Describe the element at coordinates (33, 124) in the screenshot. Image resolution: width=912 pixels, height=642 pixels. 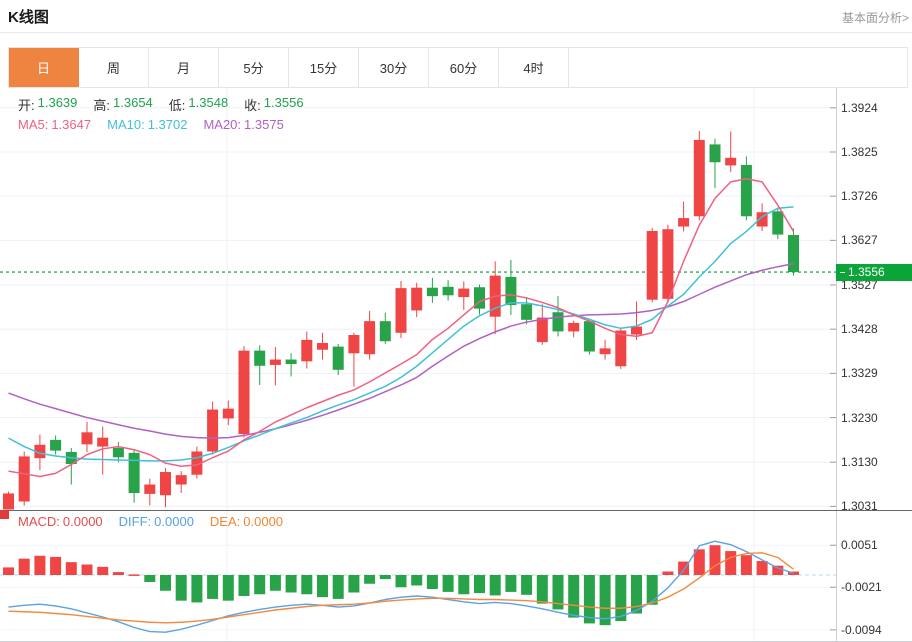
I see `ma5-label: MA5:` at that location.